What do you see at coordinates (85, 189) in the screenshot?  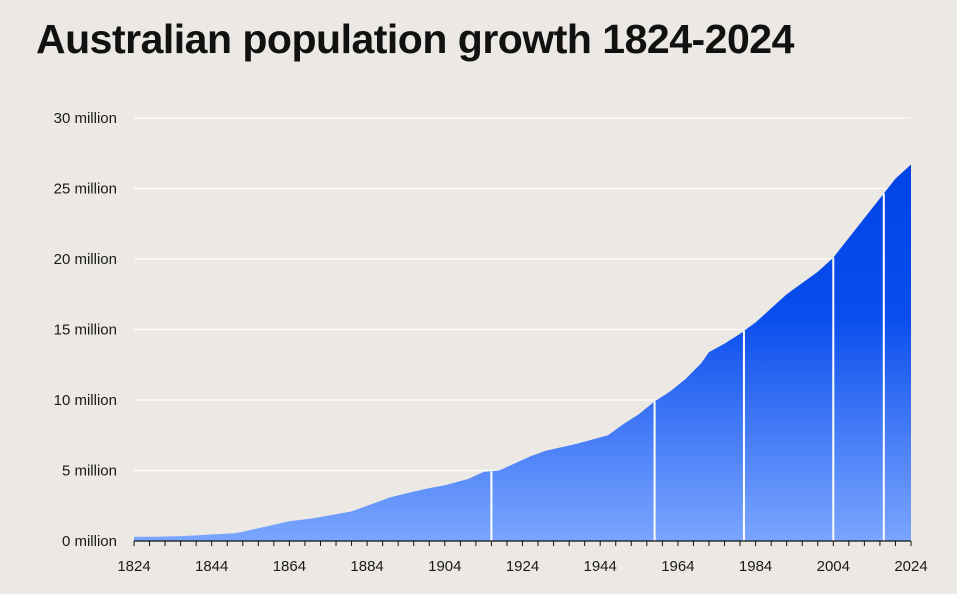 I see `y-tick-label: 25 million` at bounding box center [85, 189].